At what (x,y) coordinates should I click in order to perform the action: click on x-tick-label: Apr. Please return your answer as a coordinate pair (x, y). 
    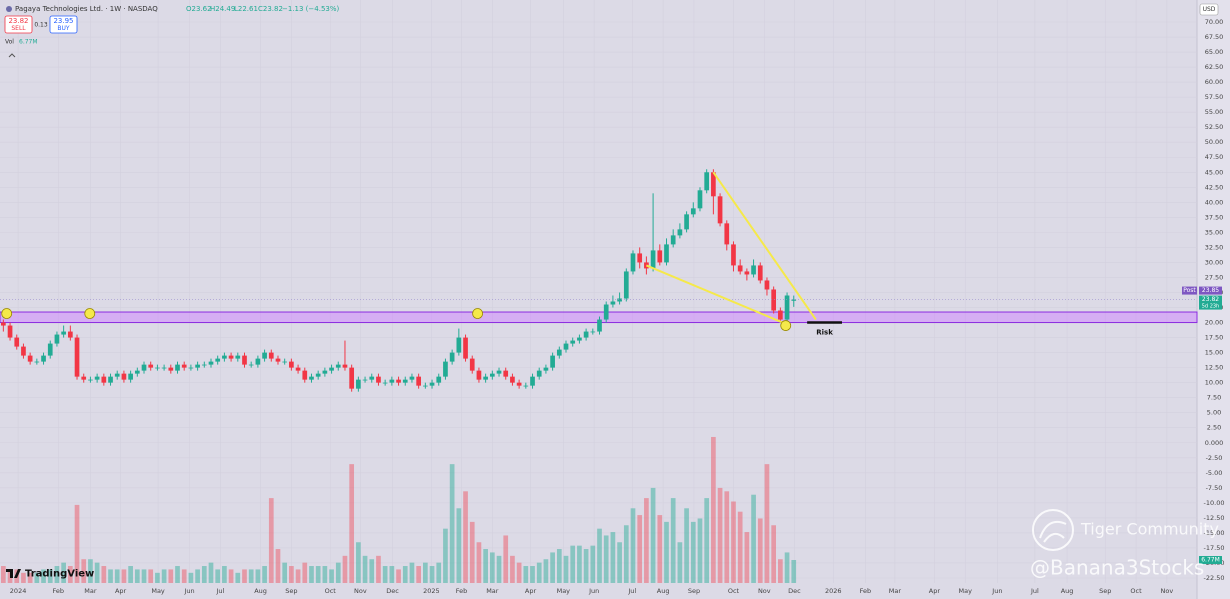
    Looking at the image, I should click on (935, 591).